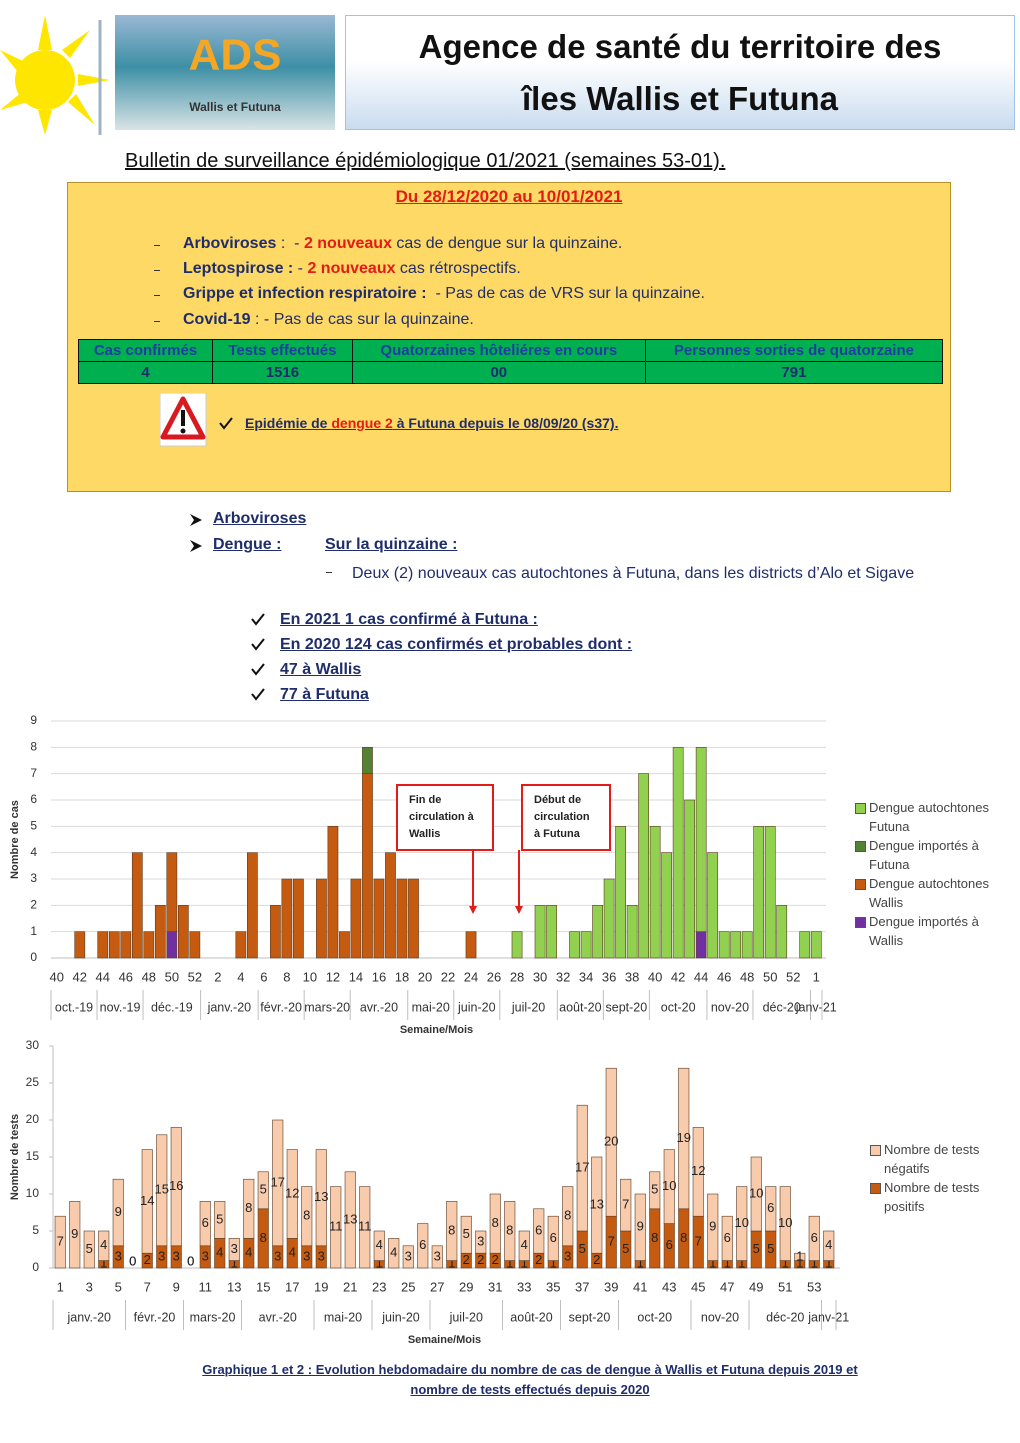 The image size is (1020, 1443). What do you see at coordinates (310, 976) in the screenshot?
I see `x-tick-label: 10` at bounding box center [310, 976].